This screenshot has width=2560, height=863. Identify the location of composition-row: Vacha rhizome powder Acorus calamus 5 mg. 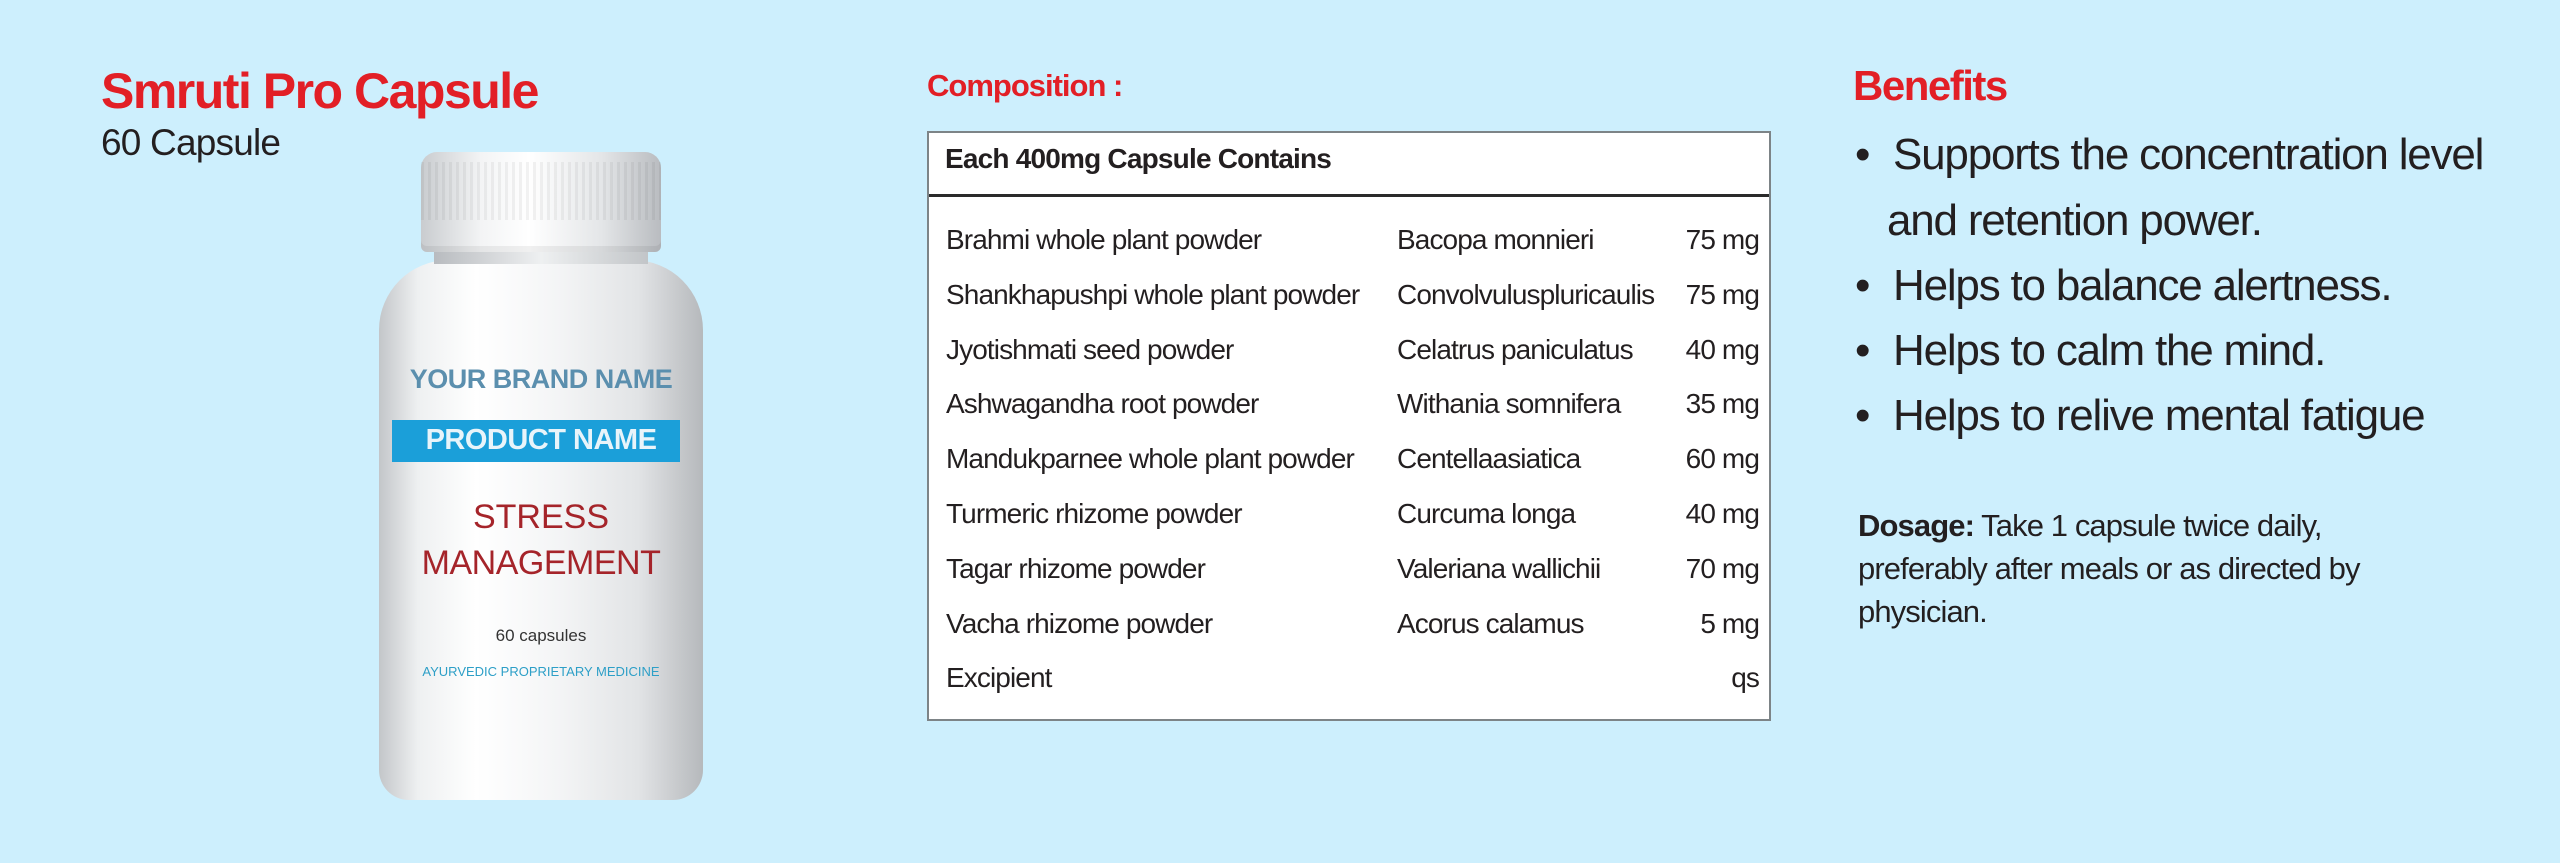
(1349, 628).